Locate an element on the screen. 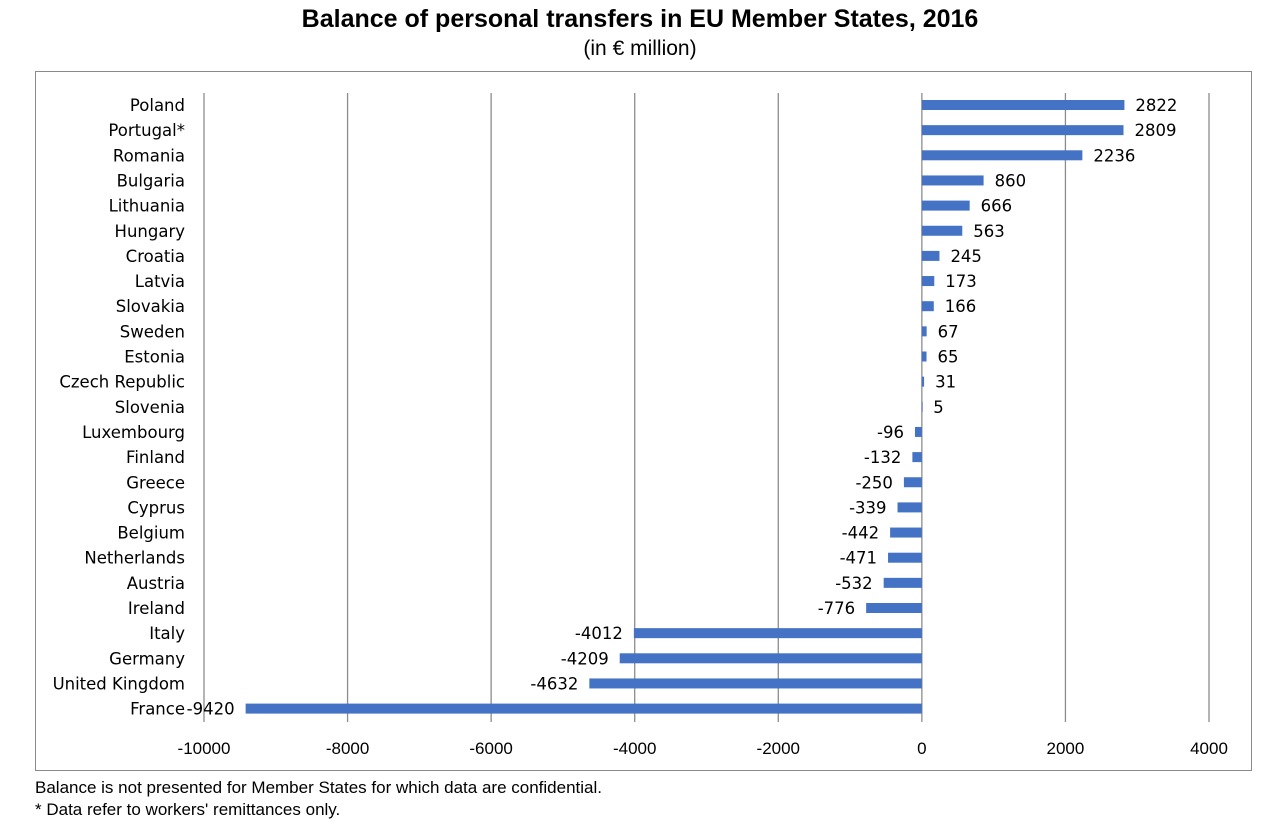 The image size is (1280, 825). category-label: Netherlands is located at coordinates (134, 558).